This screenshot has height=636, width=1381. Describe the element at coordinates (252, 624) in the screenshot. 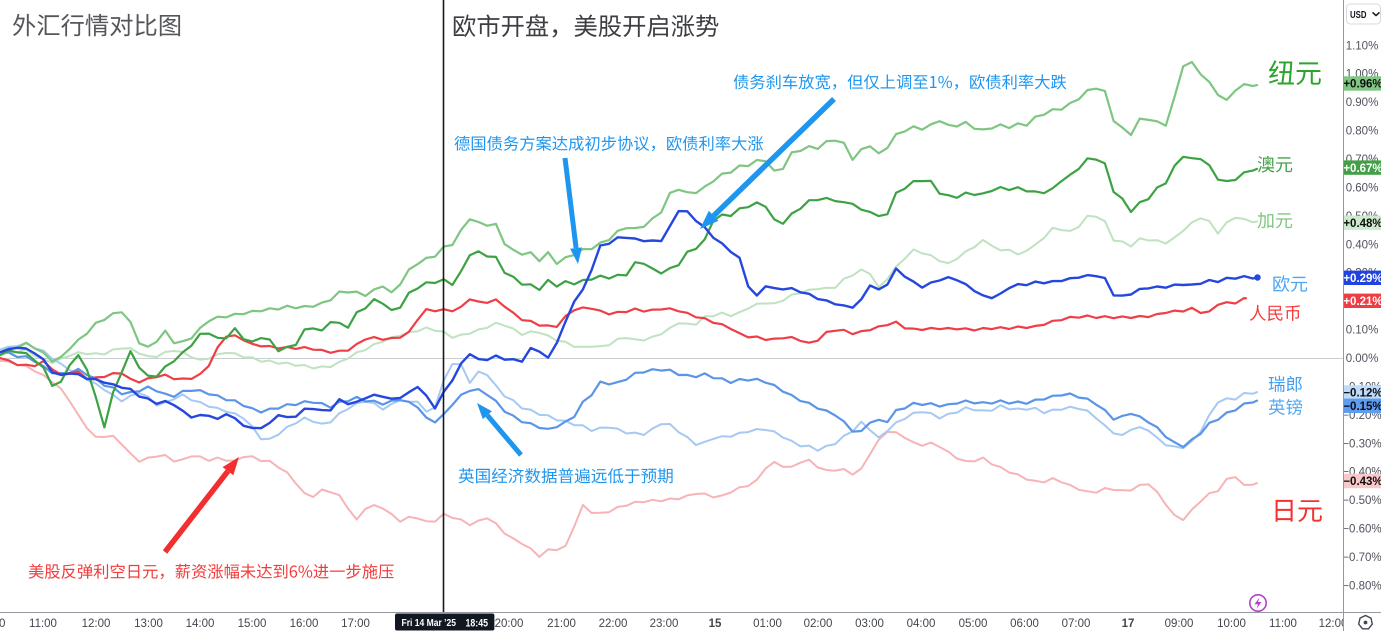

I see `svg-text: 15:00` at that location.